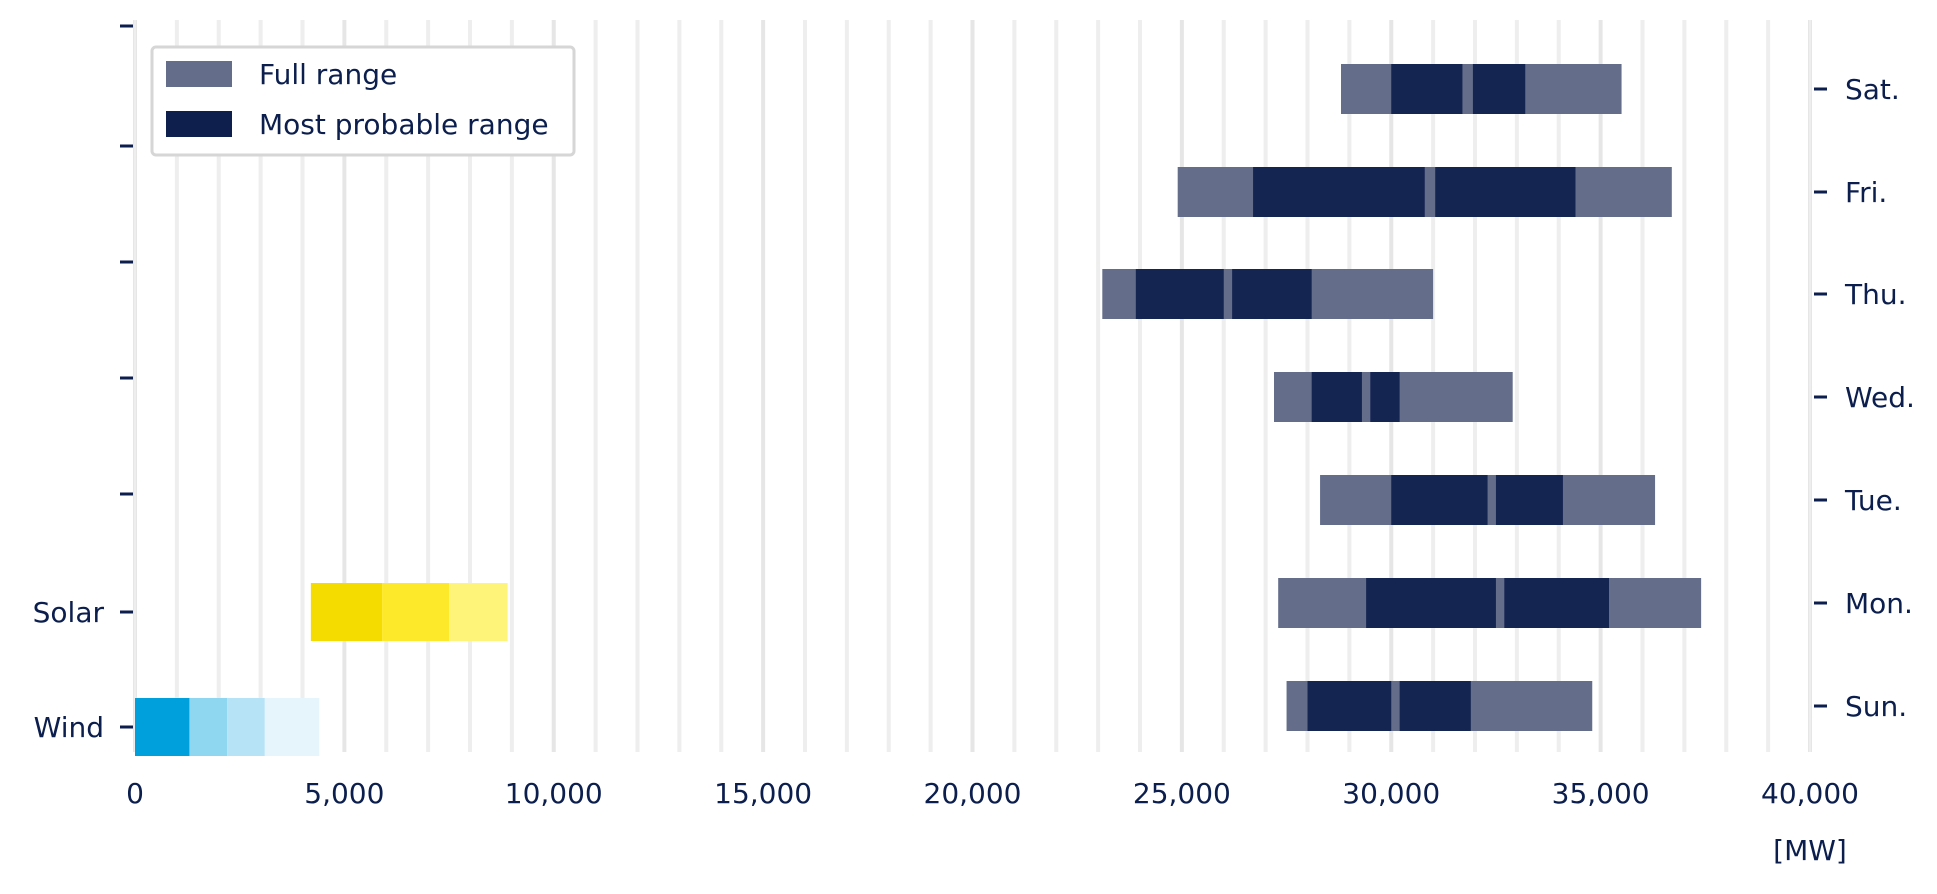 This screenshot has height=894, width=1937. Describe the element at coordinates (1875, 294) in the screenshot. I see `right-axis-label-thu: Thu.` at that location.